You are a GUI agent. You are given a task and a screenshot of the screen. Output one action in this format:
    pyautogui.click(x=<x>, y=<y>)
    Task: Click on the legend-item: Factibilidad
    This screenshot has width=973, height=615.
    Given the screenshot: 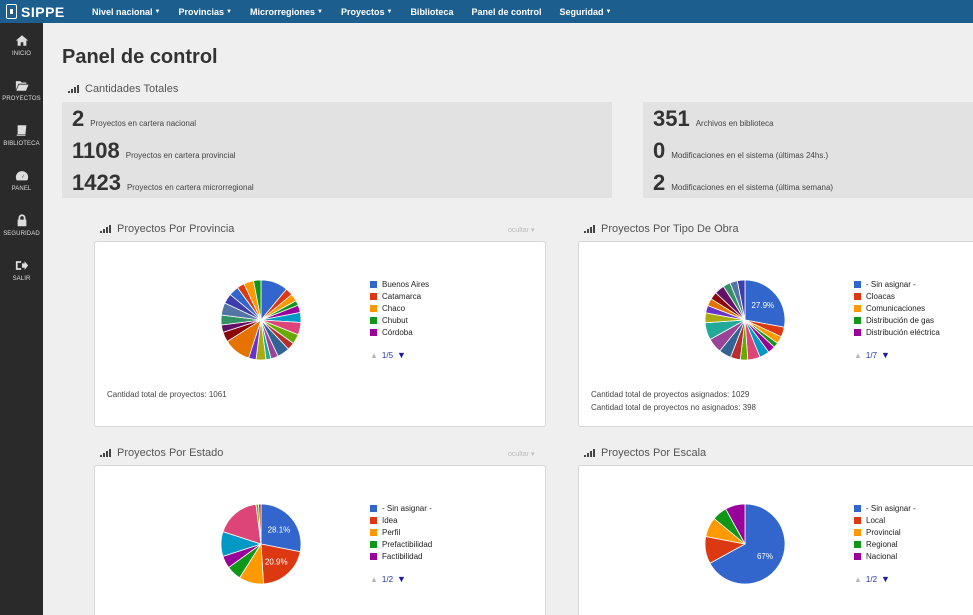 What is the action you would take?
    pyautogui.click(x=401, y=556)
    